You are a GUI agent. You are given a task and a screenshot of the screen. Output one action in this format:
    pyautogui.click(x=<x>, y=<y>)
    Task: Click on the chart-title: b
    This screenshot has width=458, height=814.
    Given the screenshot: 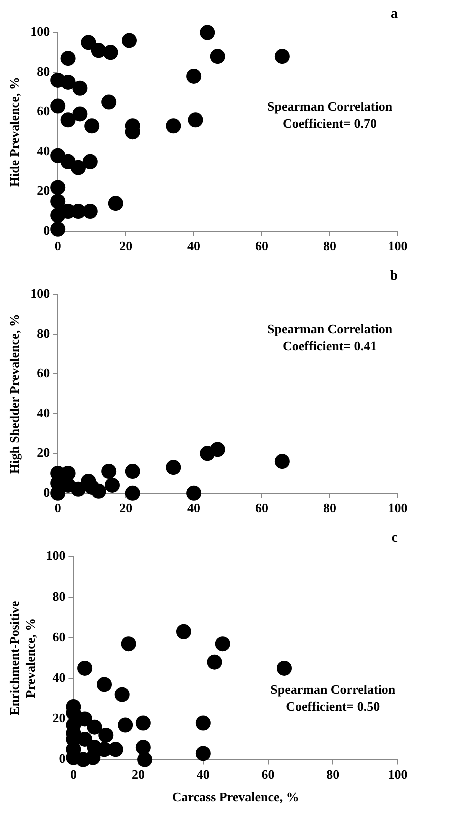 What is the action you would take?
    pyautogui.click(x=394, y=276)
    